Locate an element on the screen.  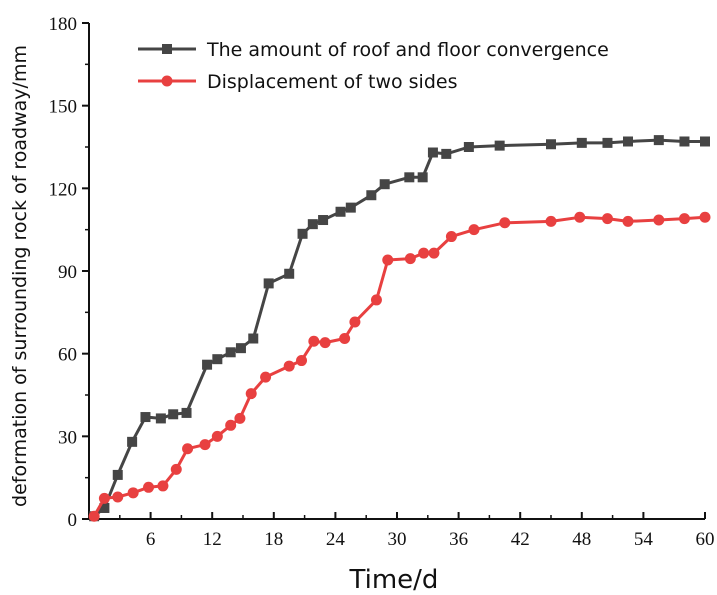
x-tick-label: 48 is located at coordinates (581, 539).